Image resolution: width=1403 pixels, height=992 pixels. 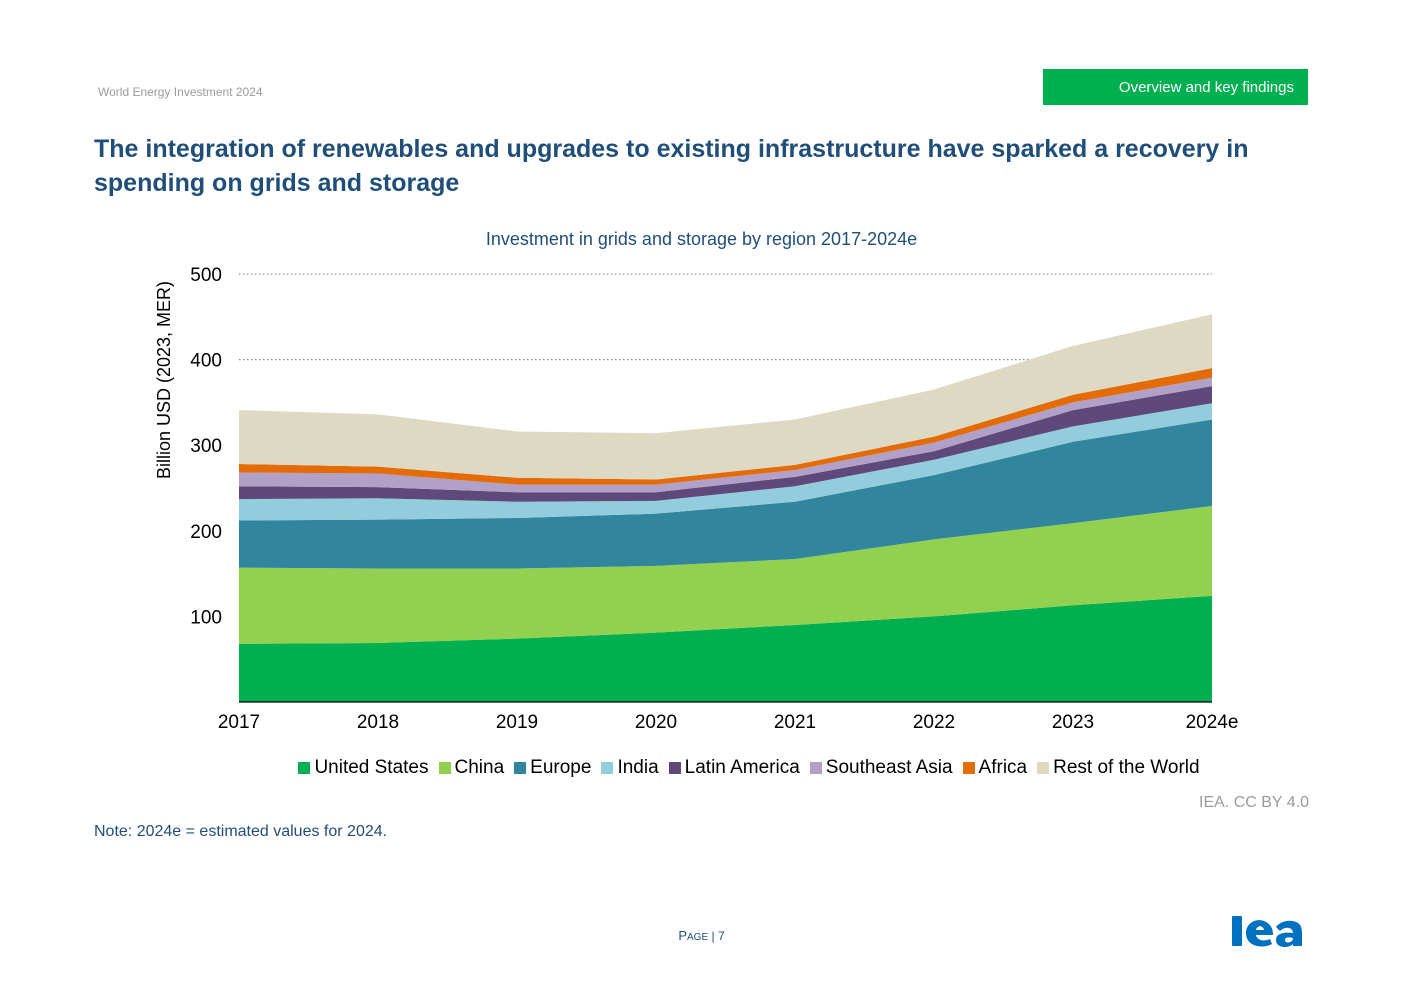 What do you see at coordinates (239, 722) in the screenshot?
I see `x-tick-label: 2017` at bounding box center [239, 722].